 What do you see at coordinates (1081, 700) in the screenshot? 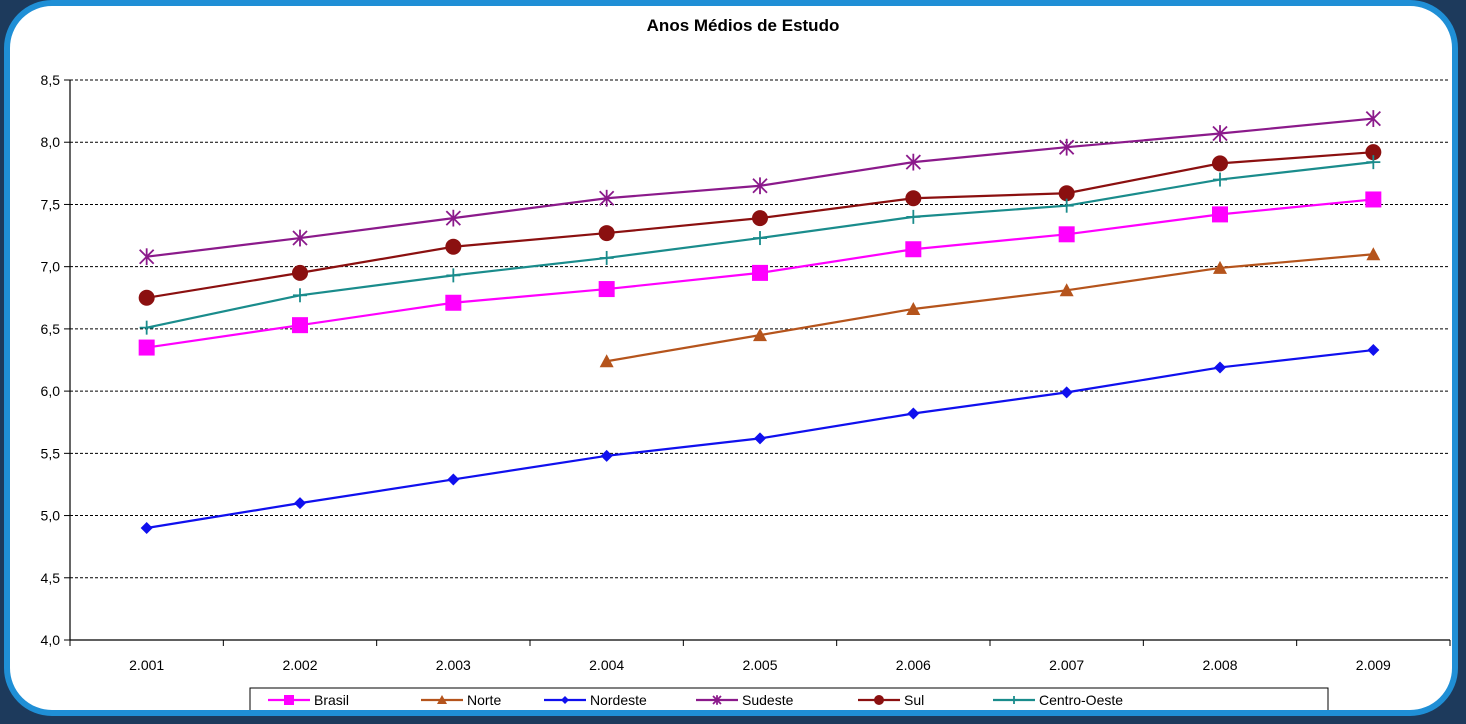
I see `legend-label: Centro-Oeste` at bounding box center [1081, 700].